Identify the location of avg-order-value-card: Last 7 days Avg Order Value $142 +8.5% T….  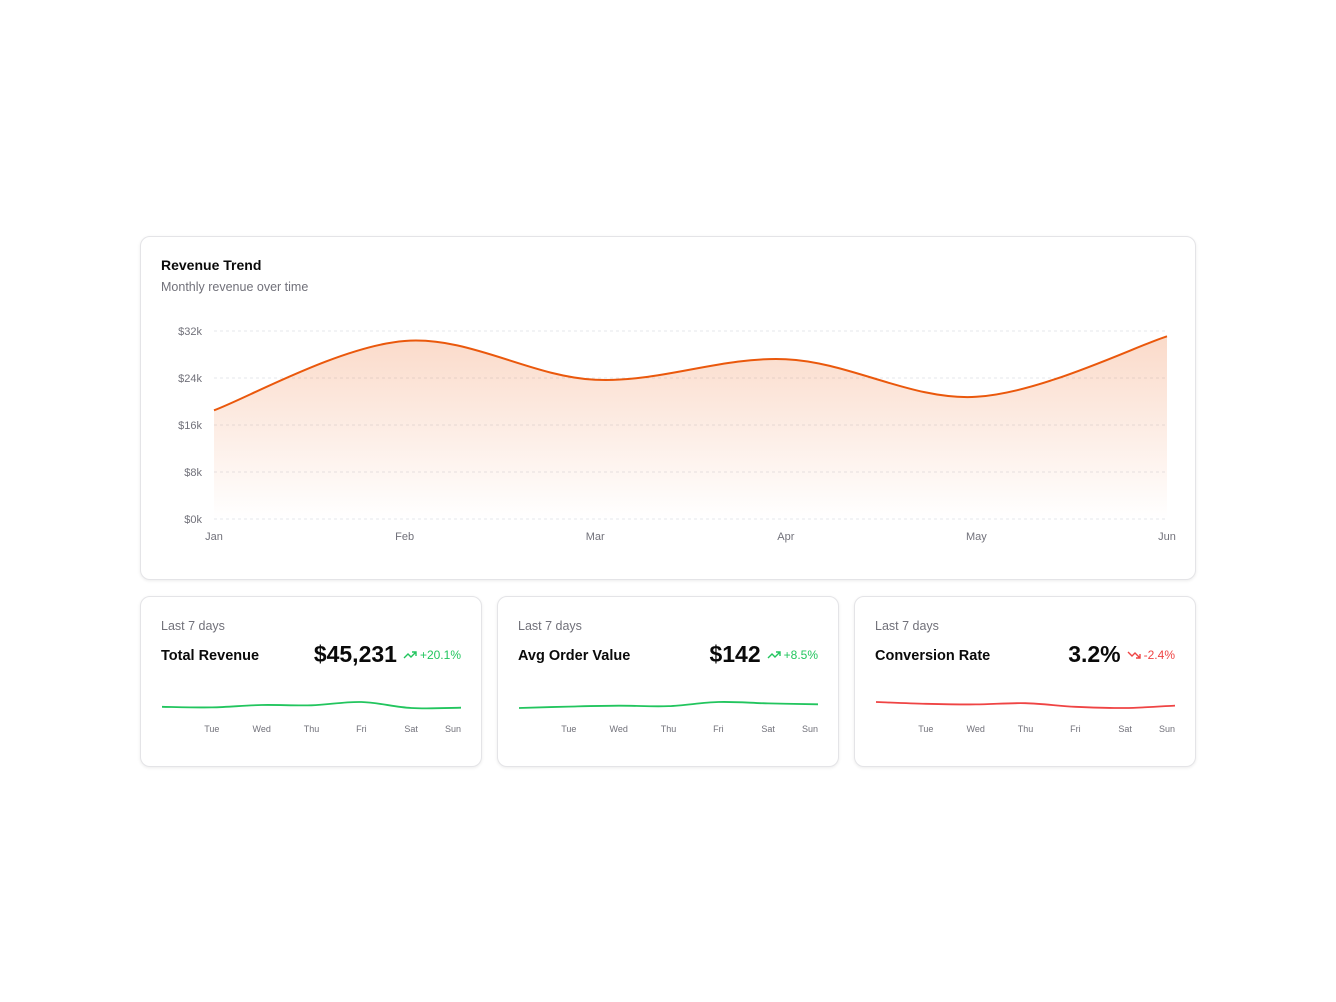
(668, 681).